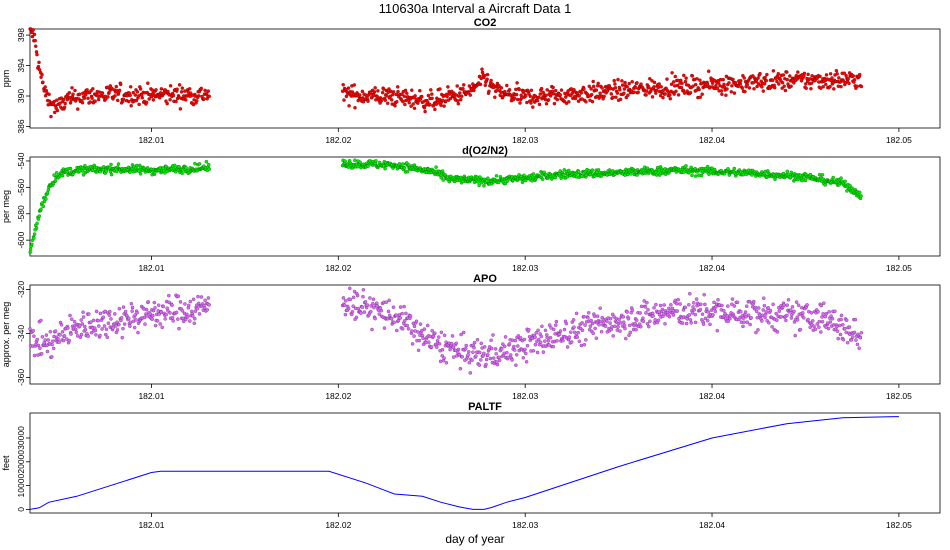  Describe the element at coordinates (21, 289) in the screenshot. I see `y-tick-label-apo: -320` at that location.